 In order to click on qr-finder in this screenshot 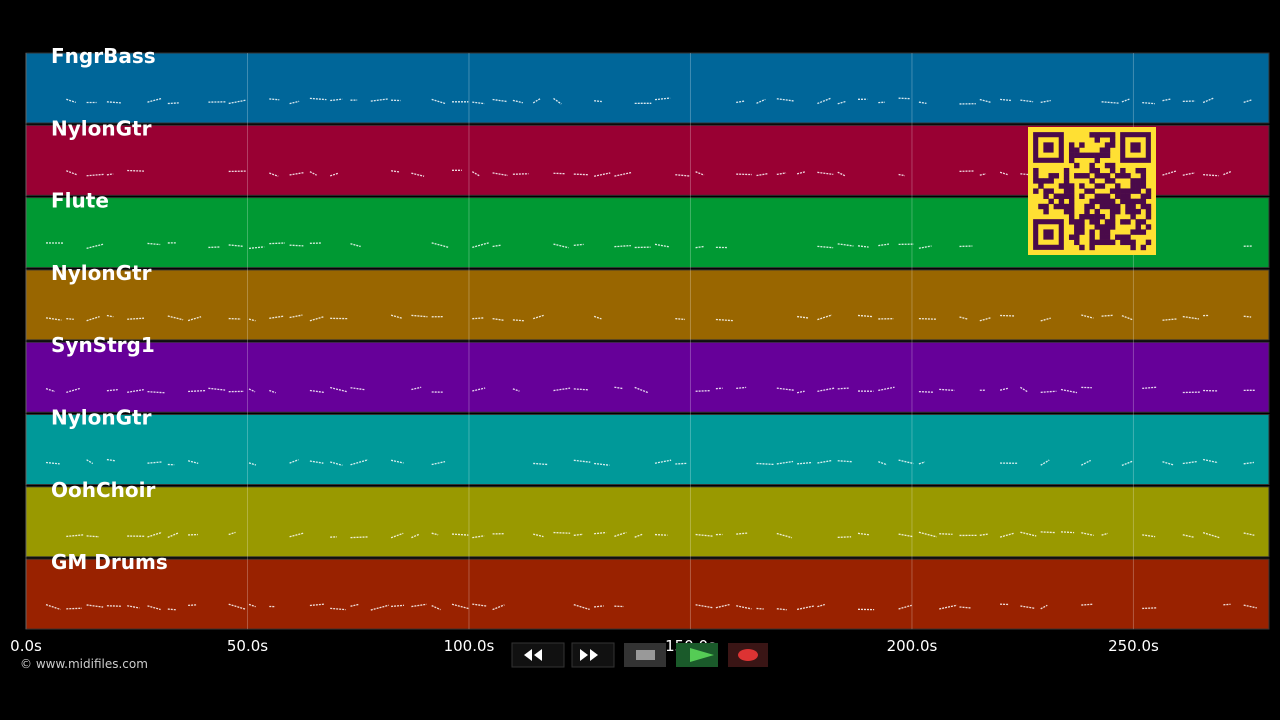, I will do `click(1048, 147)`.